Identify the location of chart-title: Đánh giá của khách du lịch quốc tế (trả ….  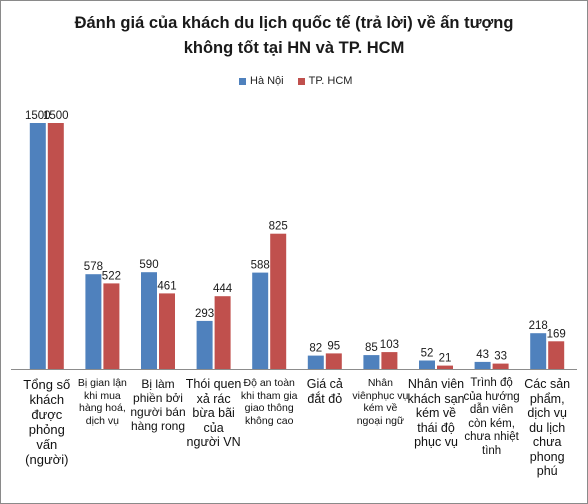
(294, 36).